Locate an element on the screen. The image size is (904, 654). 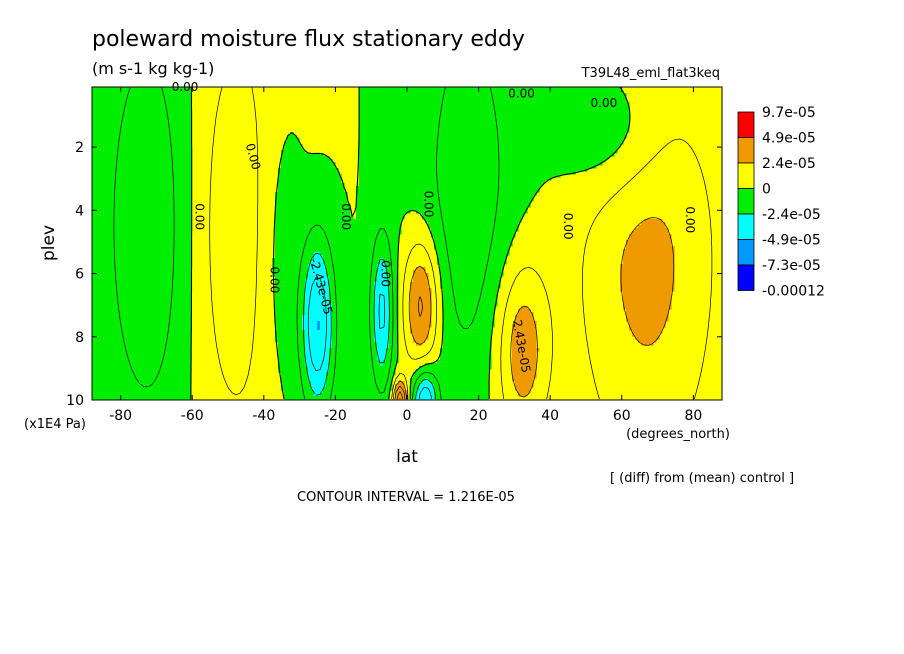
y-tick-label: 6 is located at coordinates (79, 275).